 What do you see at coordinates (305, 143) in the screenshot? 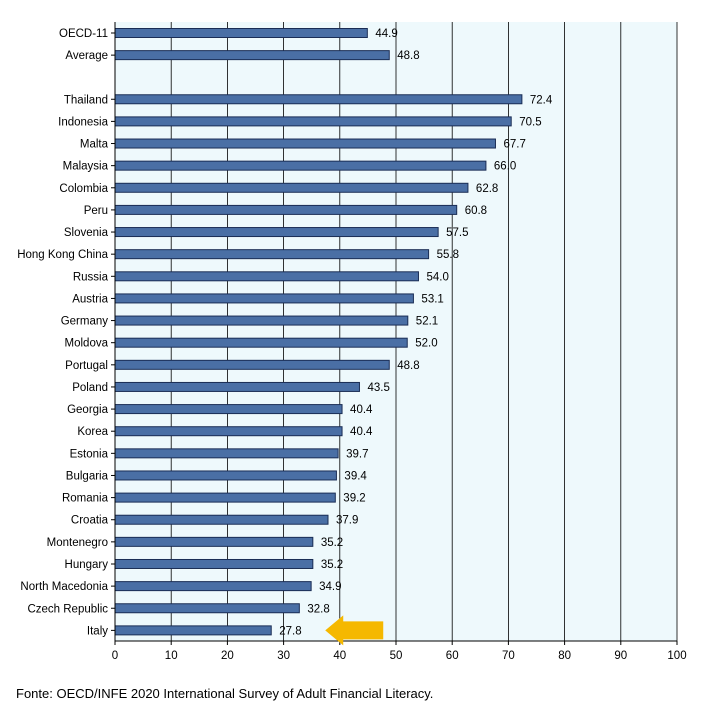
I see `bar-malta` at bounding box center [305, 143].